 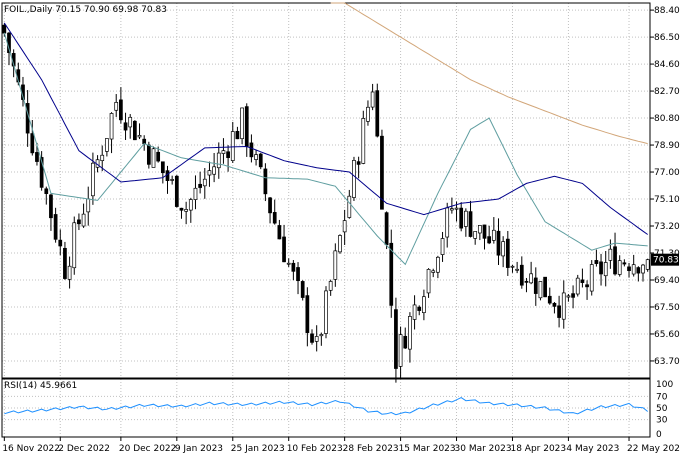 I want to click on rsi-tick-label: 50, so click(x=662, y=409).